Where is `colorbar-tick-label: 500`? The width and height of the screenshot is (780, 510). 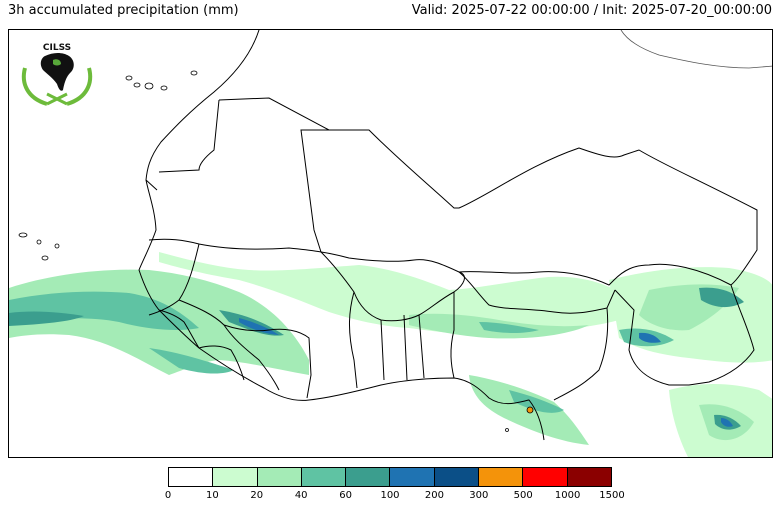 colorbar-tick-label: 500 is located at coordinates (523, 495).